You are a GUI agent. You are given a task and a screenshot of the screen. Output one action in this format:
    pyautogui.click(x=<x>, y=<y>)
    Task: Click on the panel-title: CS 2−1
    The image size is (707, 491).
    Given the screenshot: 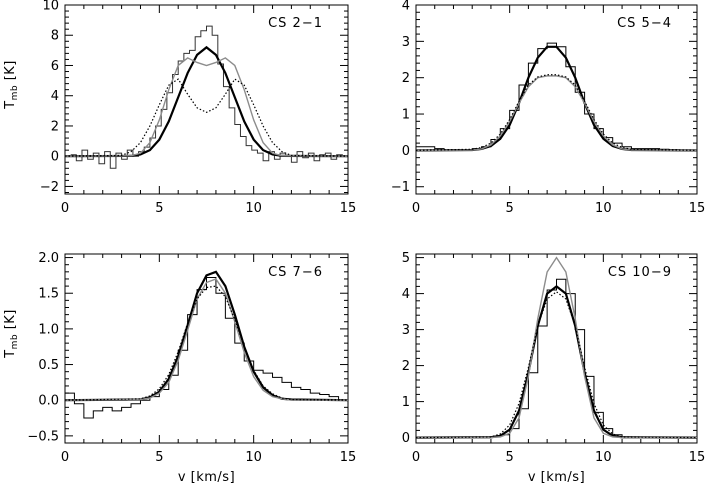 What is the action you would take?
    pyautogui.click(x=295, y=23)
    